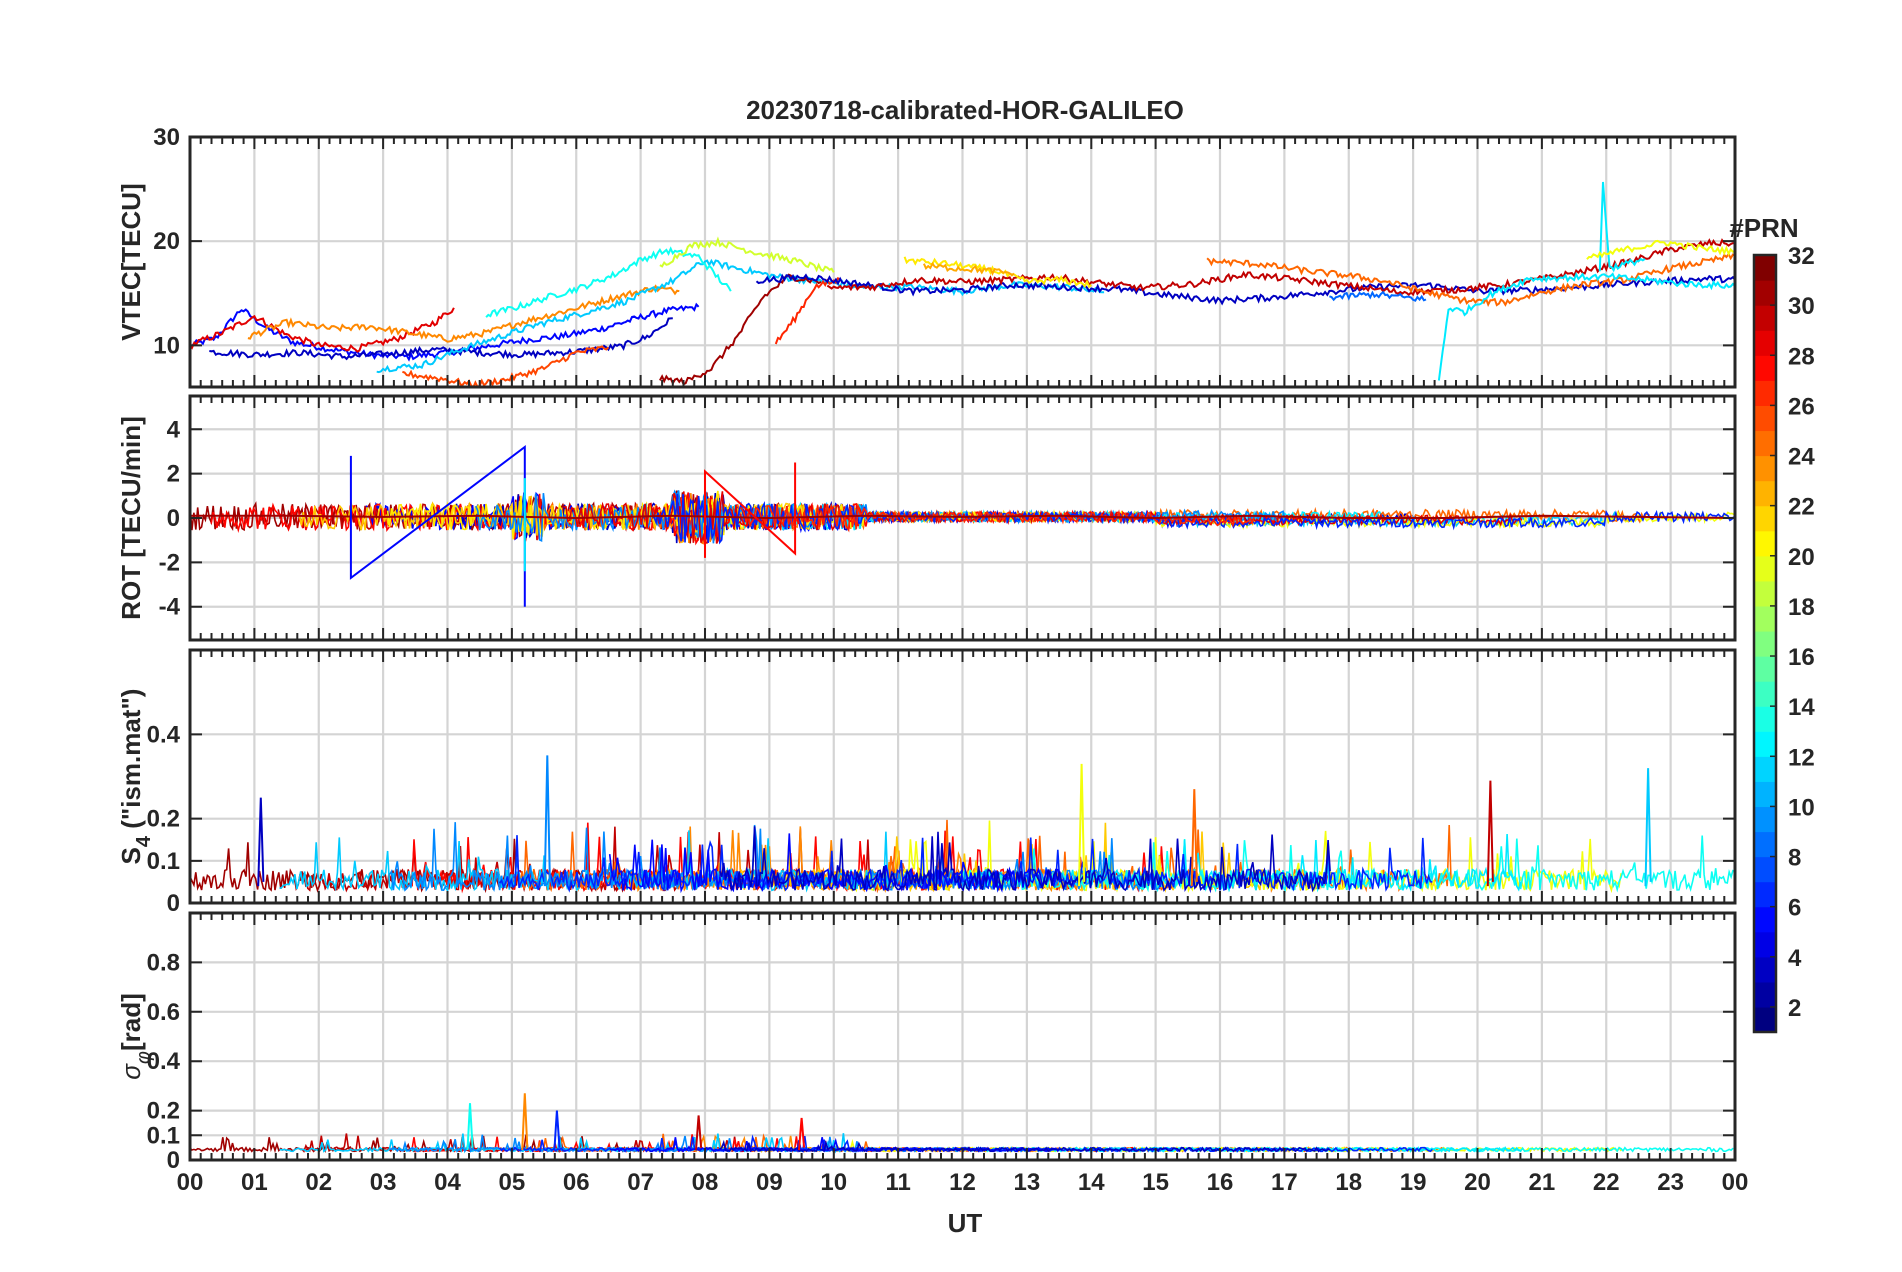 This screenshot has height=1272, width=1902. I want to click on x-tick-label: 05, so click(512, 1182).